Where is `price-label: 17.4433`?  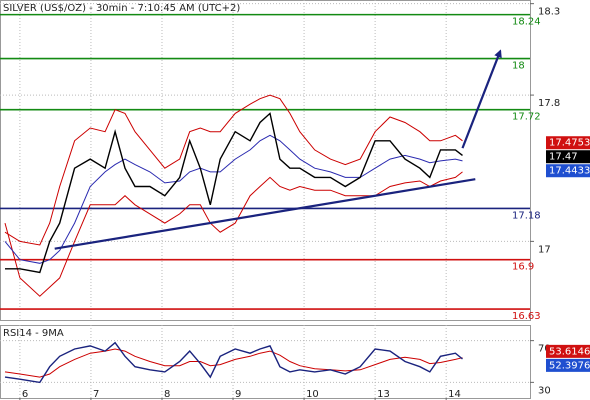 price-label: 17.4433 is located at coordinates (569, 171).